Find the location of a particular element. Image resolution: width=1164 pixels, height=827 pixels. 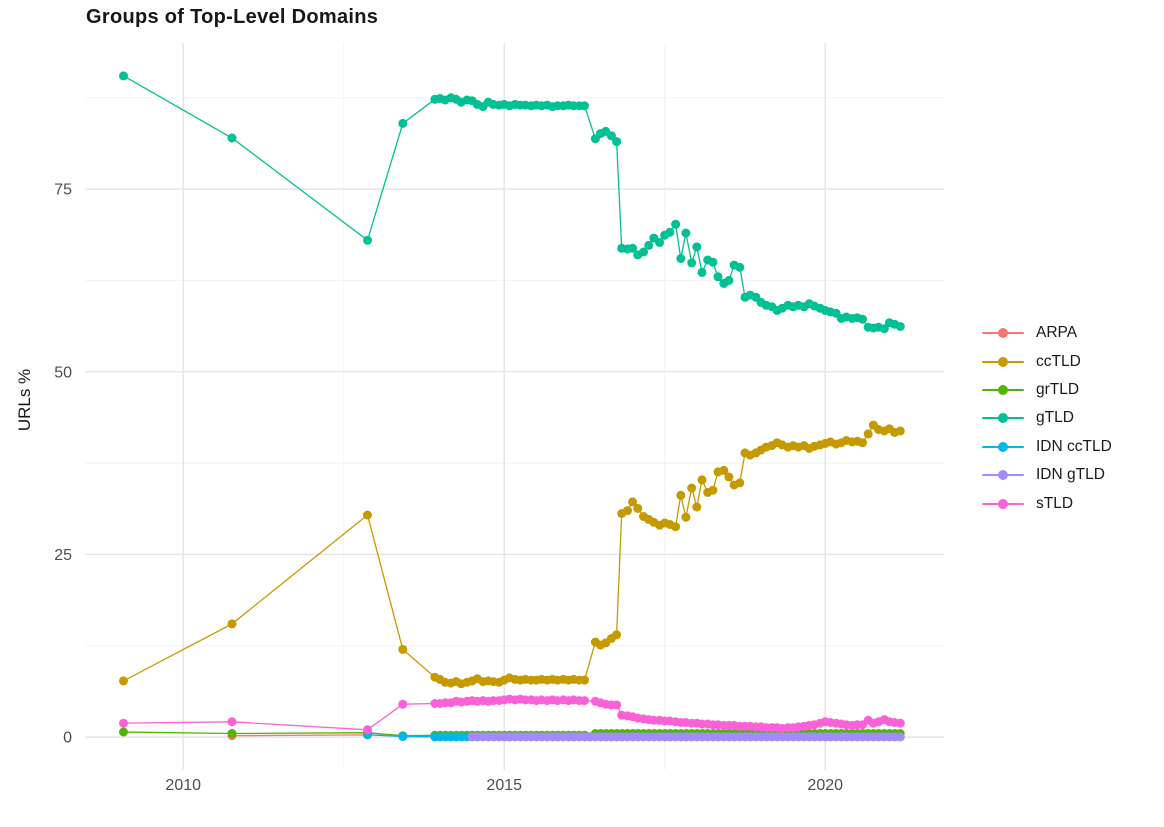

series-point-idn-gtld is located at coordinates (900, 737).